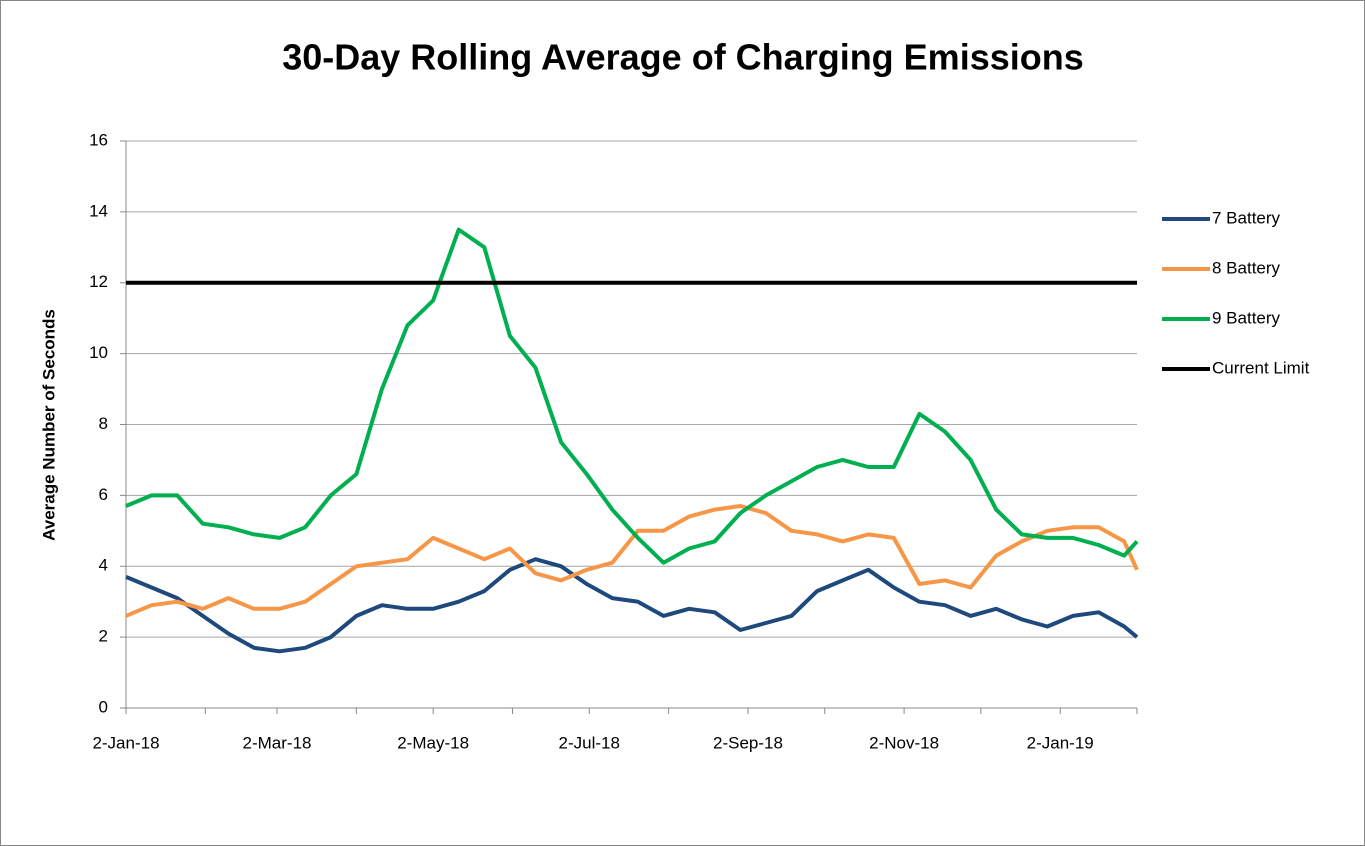 This screenshot has height=846, width=1365. I want to click on x-tick-label: 2-Nov-18, so click(904, 742).